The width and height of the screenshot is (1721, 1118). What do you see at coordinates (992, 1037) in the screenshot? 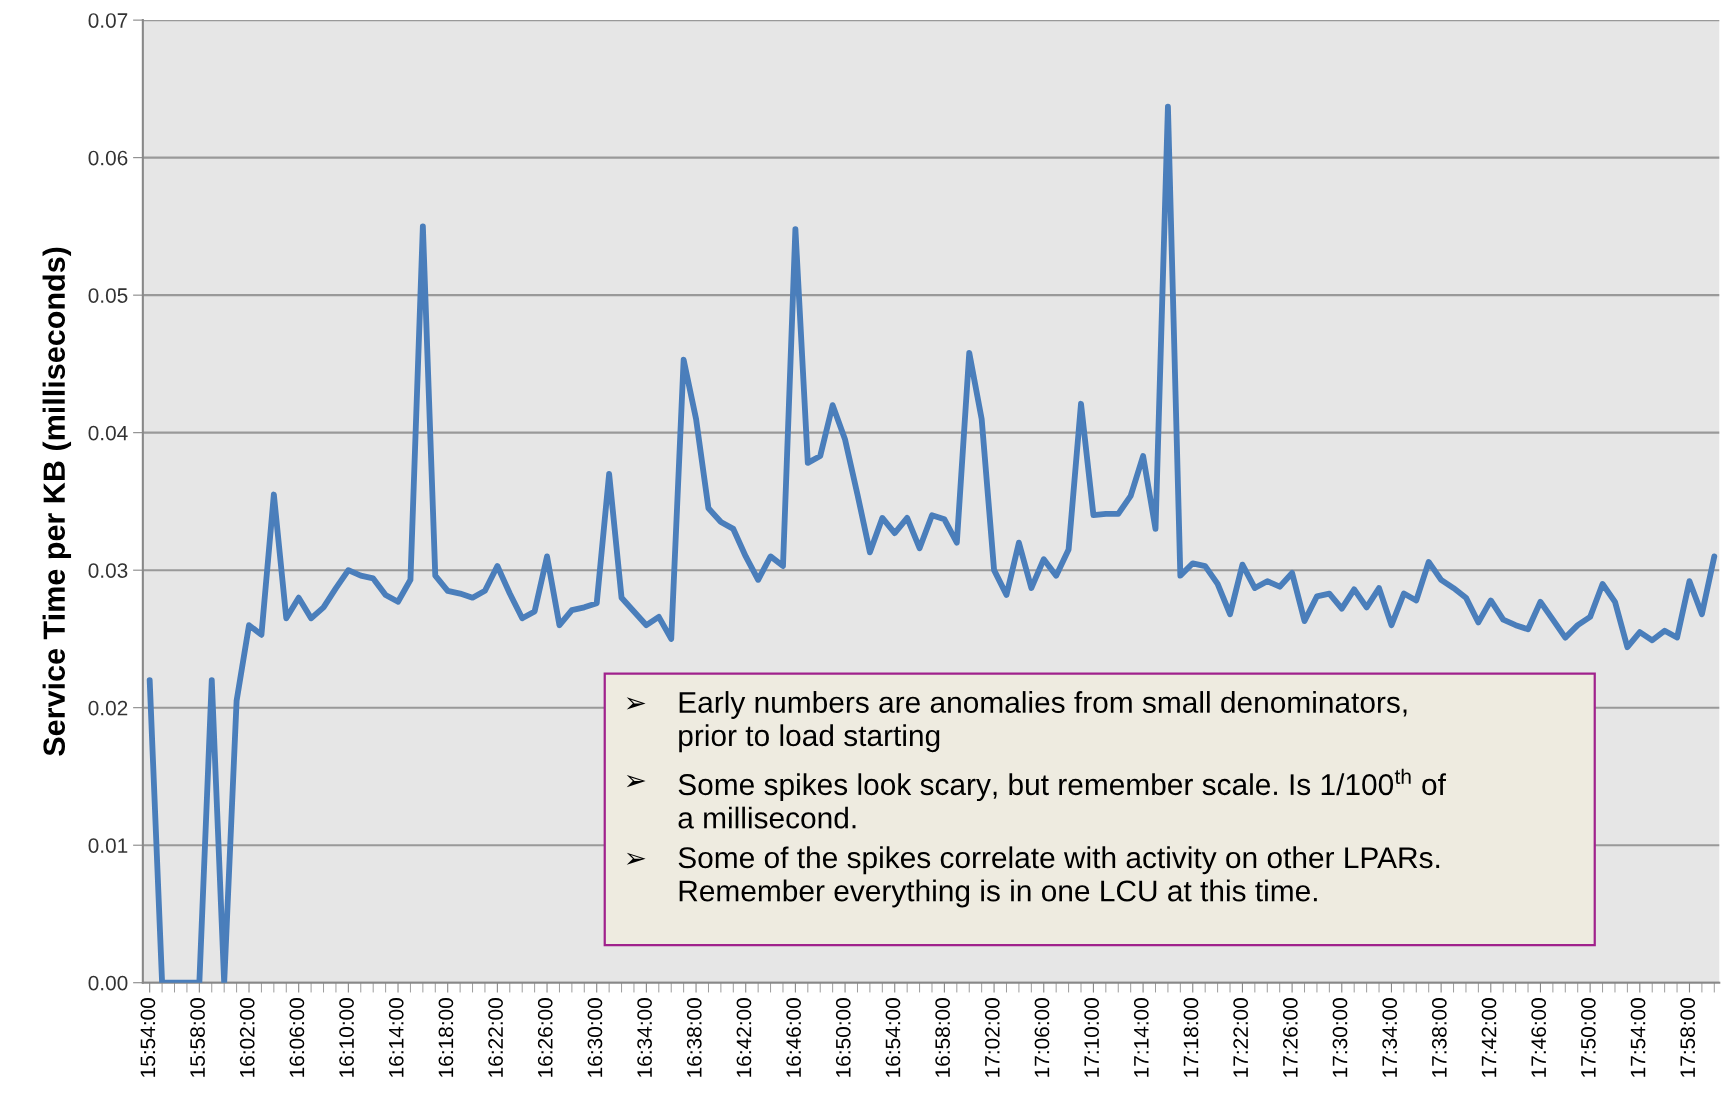
I see `x-tick-label: 17:02:00` at bounding box center [992, 1037].